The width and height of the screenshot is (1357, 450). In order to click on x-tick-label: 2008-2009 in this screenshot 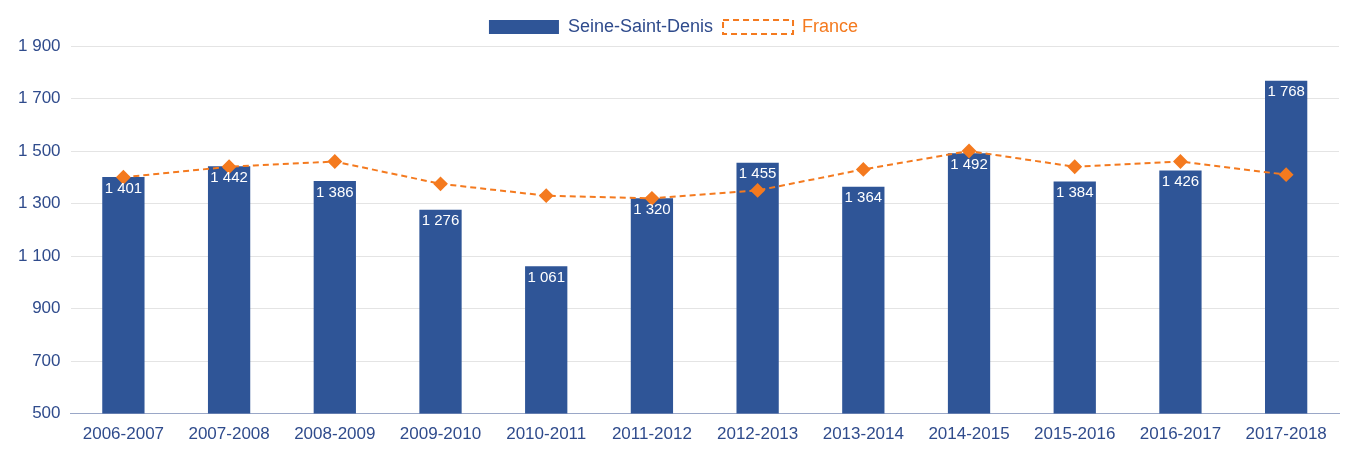, I will do `click(335, 434)`.